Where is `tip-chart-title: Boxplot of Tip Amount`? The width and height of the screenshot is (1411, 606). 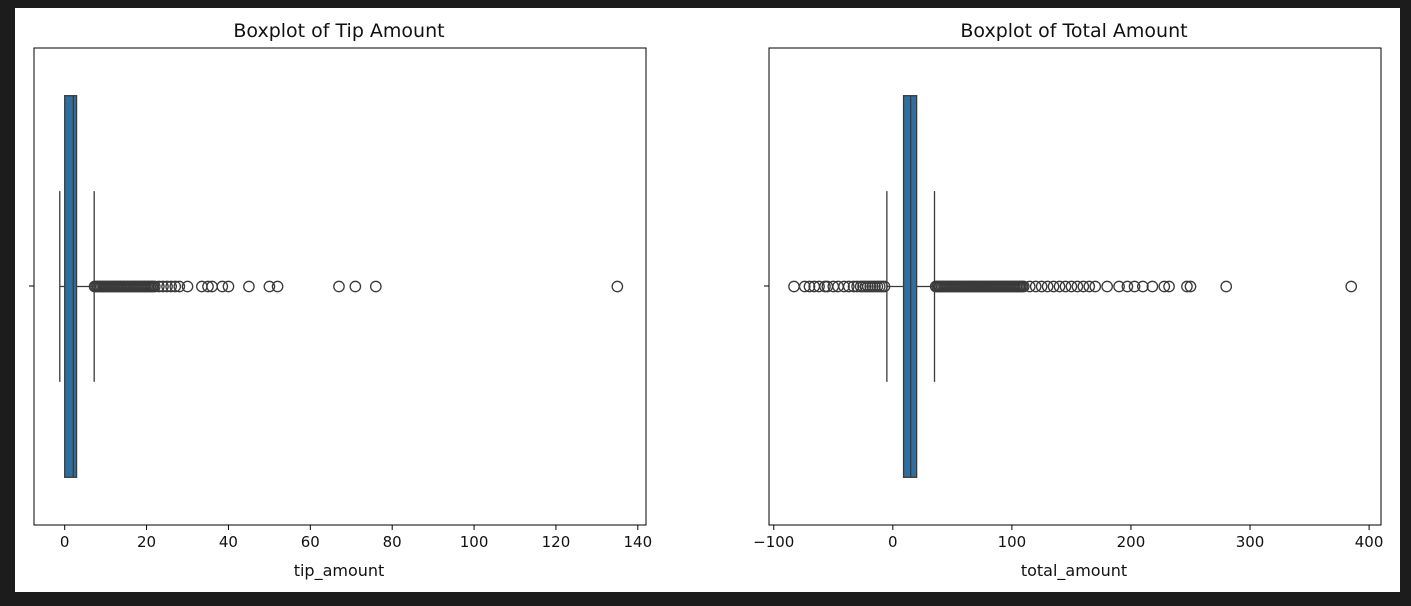
tip-chart-title: Boxplot of Tip Amount is located at coordinates (338, 31).